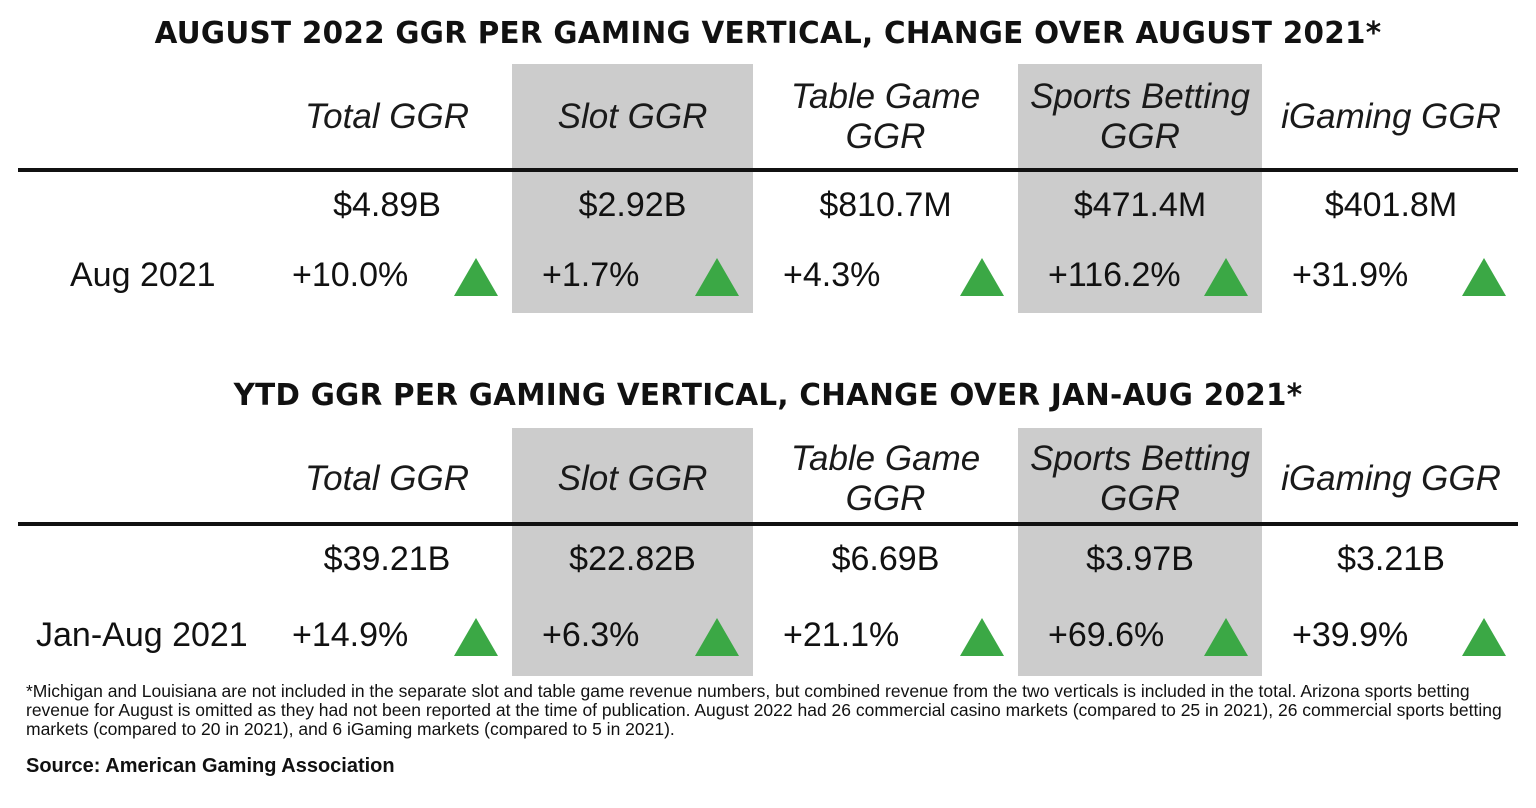 The image size is (1536, 808). Describe the element at coordinates (1350, 275) in the screenshot. I see `change-percent: +31.9%` at that location.